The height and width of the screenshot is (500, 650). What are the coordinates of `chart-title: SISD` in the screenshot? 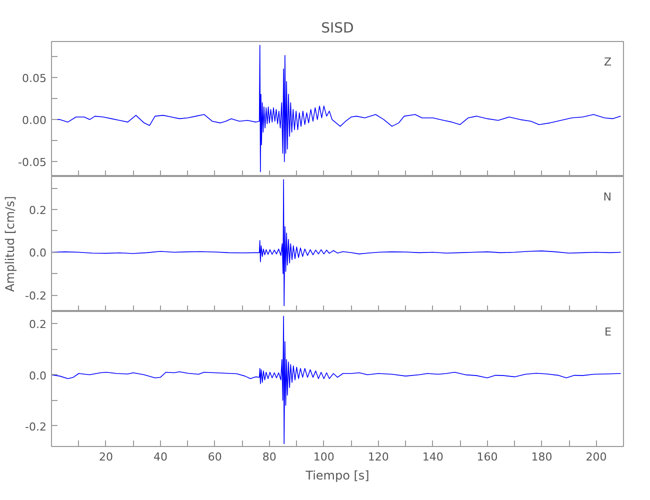 It's located at (337, 28).